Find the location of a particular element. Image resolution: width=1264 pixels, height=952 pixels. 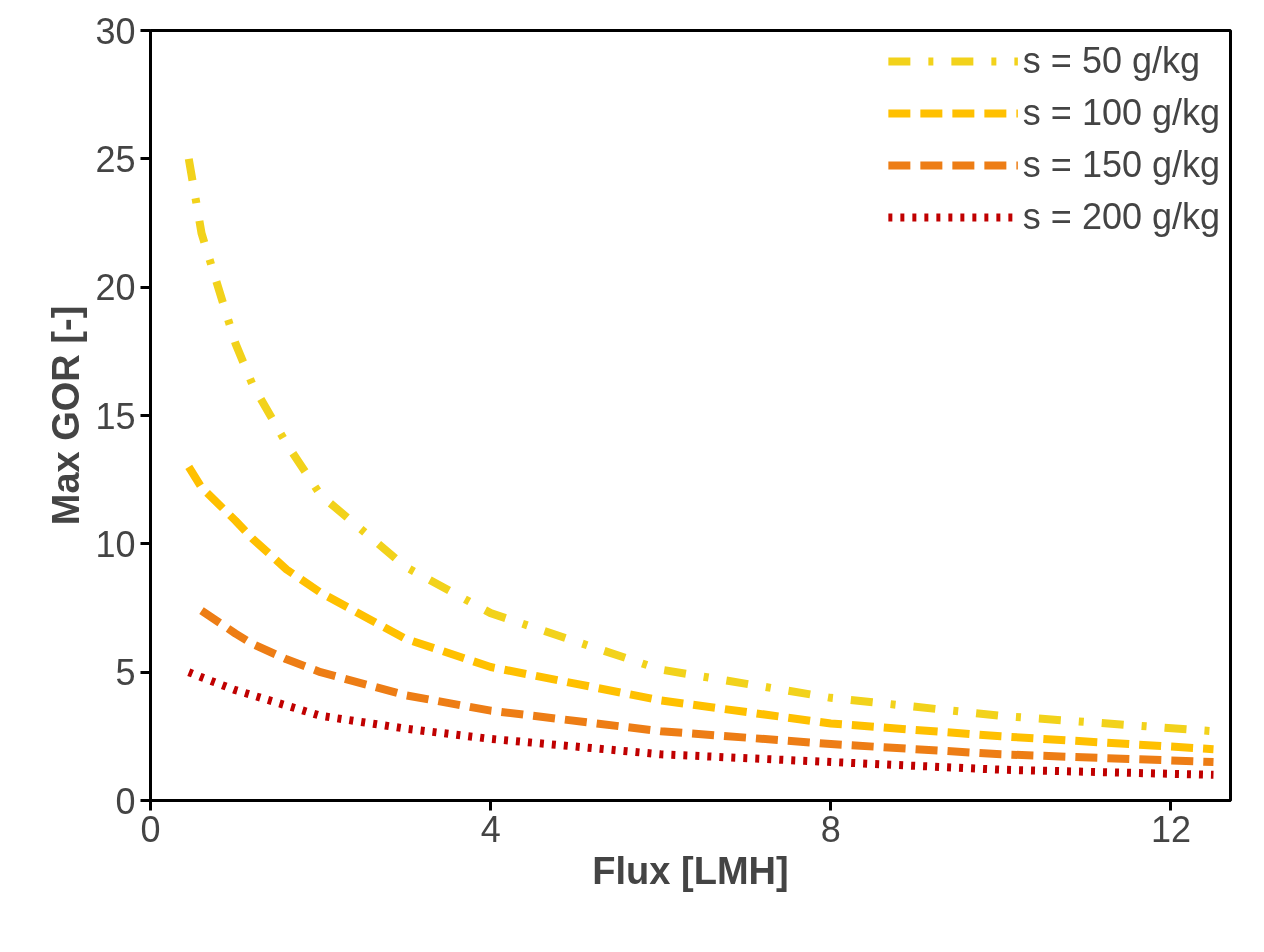

legend-label: s = 200 g/kg is located at coordinates (1121, 217).